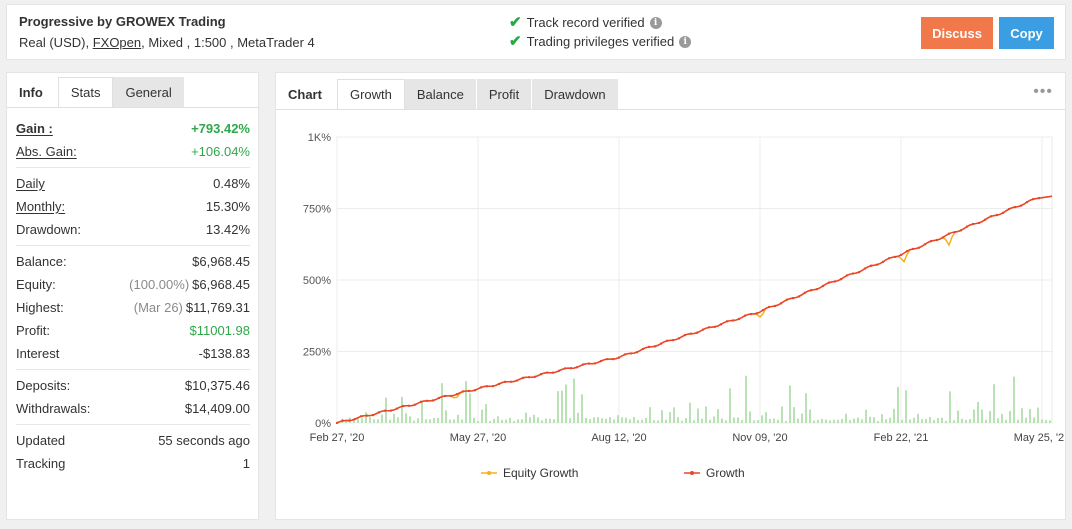 The height and width of the screenshot is (529, 1072). I want to click on tab-growth: Growth, so click(370, 94).